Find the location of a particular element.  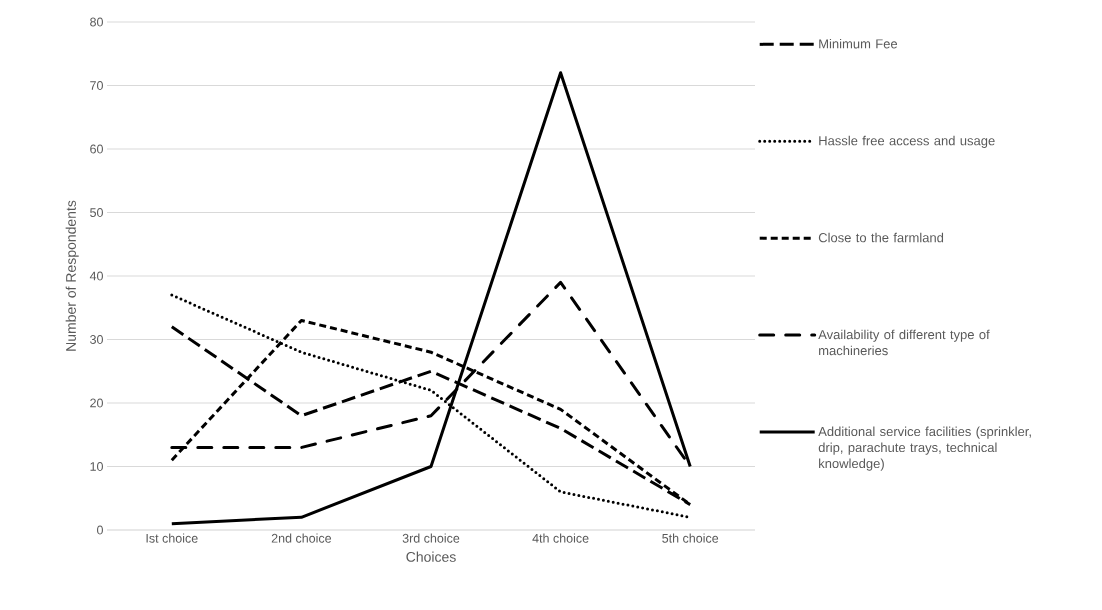

legend-label: Close to the farmland is located at coordinates (881, 237).